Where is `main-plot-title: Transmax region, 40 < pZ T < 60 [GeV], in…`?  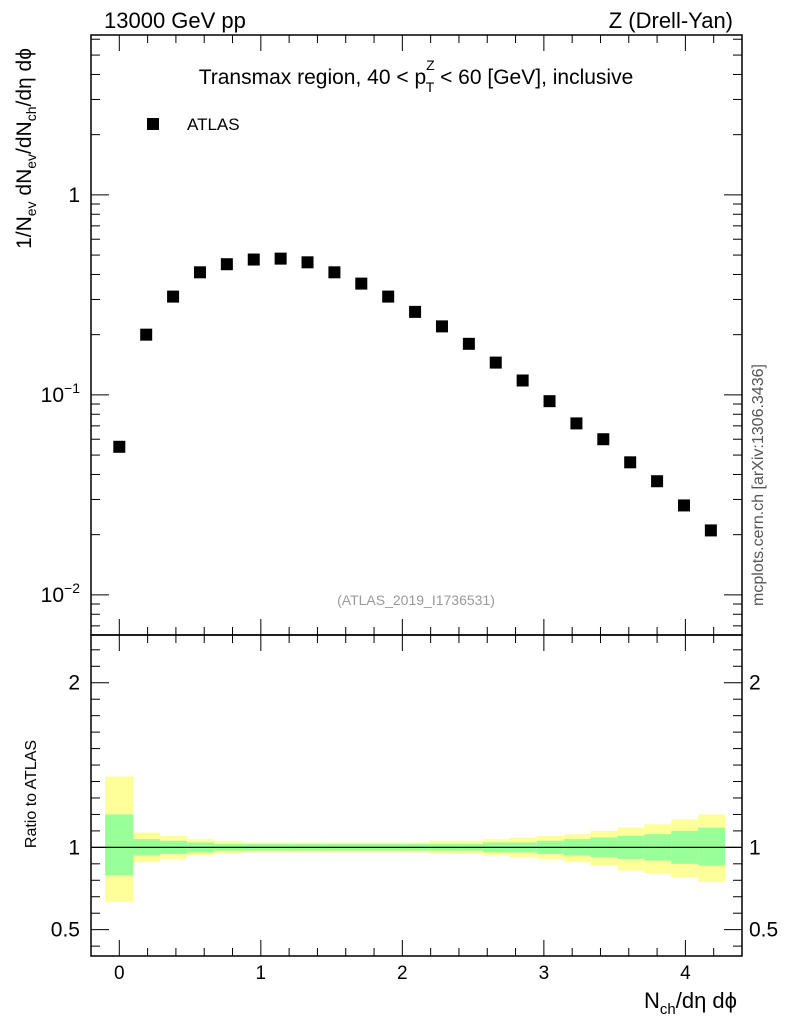
main-plot-title: Transmax region, 40 < pZ T < 60 [GeV], in… is located at coordinates (416, 76).